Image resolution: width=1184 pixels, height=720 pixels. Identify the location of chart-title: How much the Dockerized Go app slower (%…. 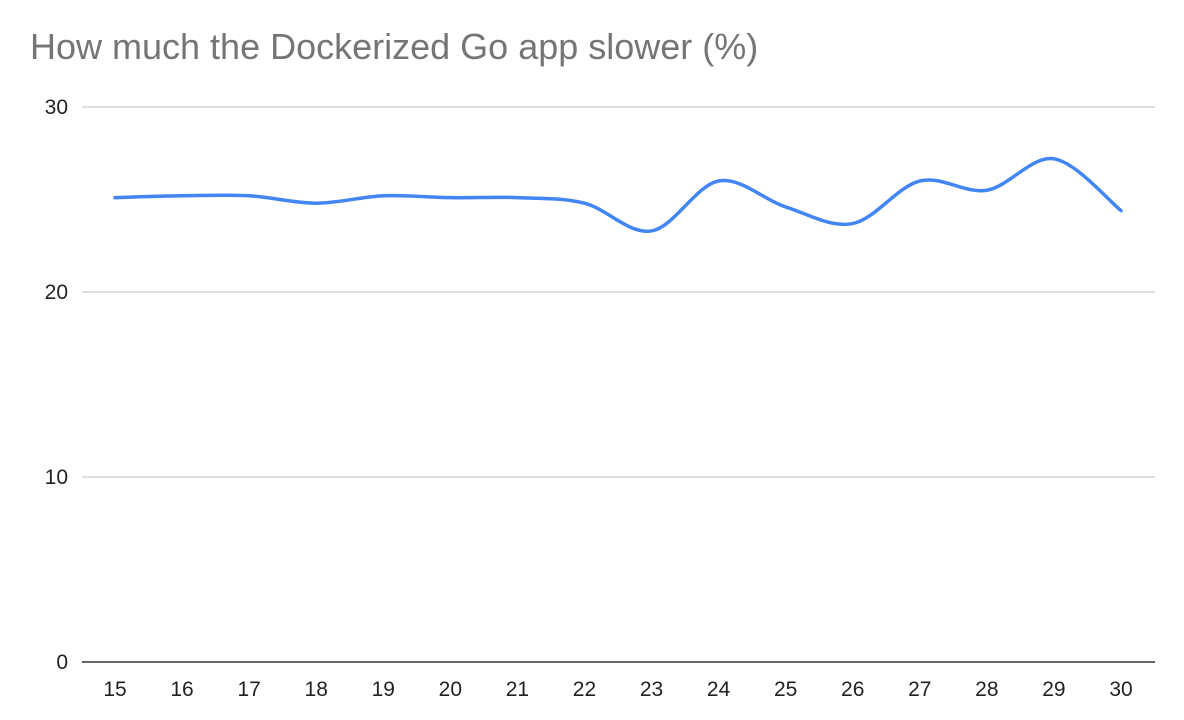
(394, 46).